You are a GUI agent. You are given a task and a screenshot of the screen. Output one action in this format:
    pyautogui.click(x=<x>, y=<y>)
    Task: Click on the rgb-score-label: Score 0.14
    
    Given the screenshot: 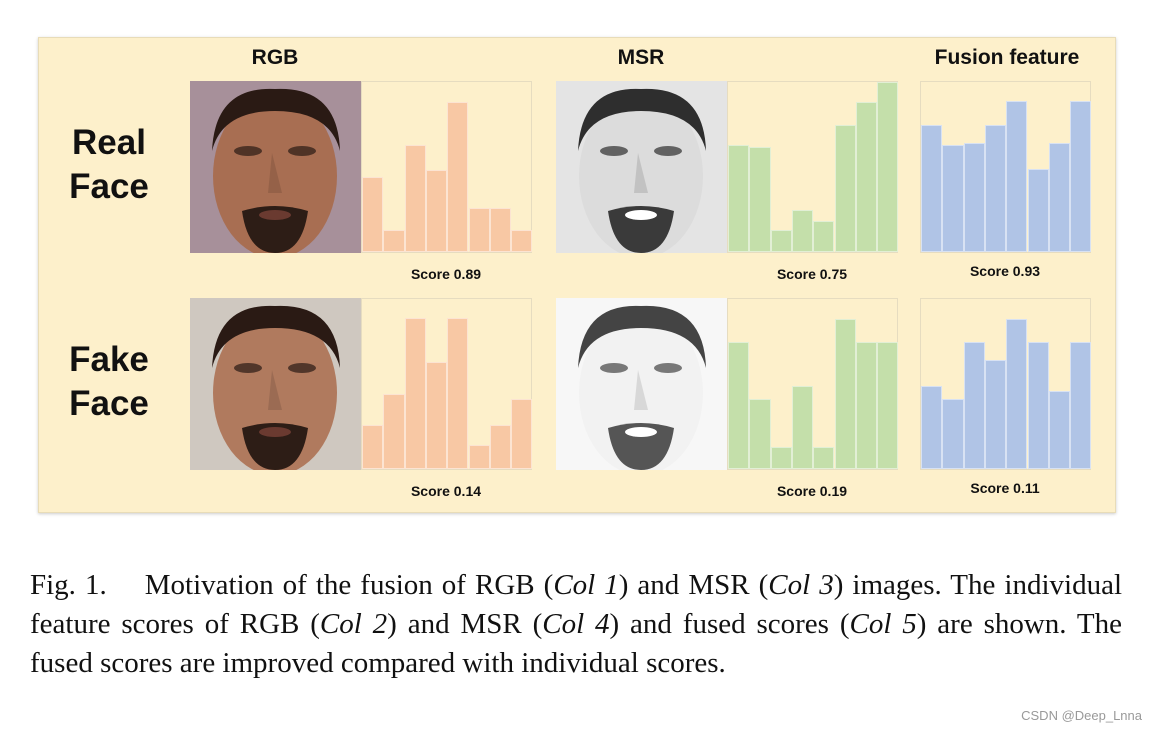 What is the action you would take?
    pyautogui.click(x=446, y=491)
    